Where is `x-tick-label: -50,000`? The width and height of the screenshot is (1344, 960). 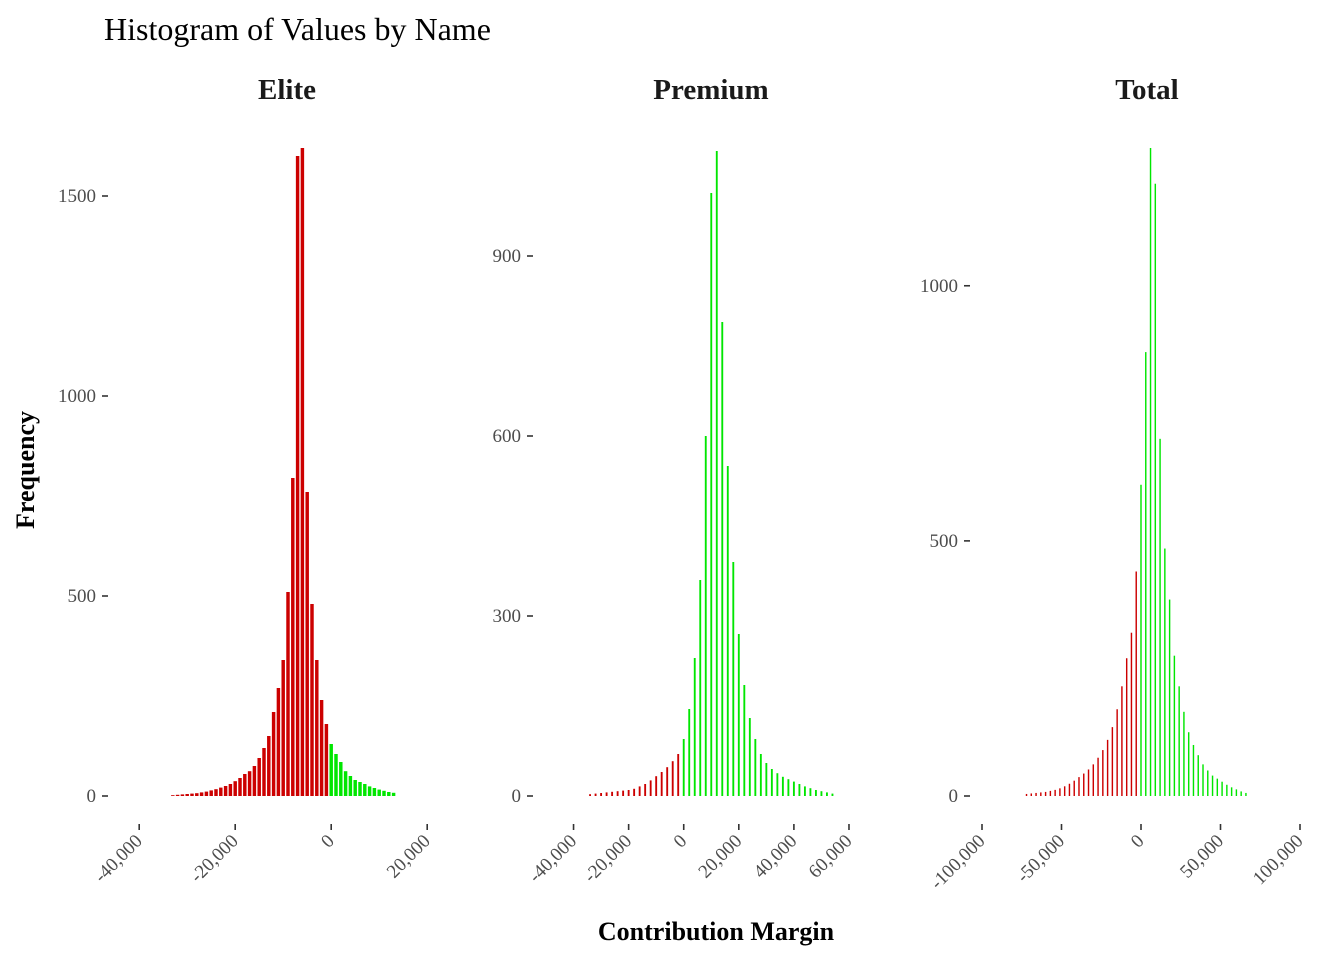
x-tick-label: -50,000 is located at coordinates (1041, 859).